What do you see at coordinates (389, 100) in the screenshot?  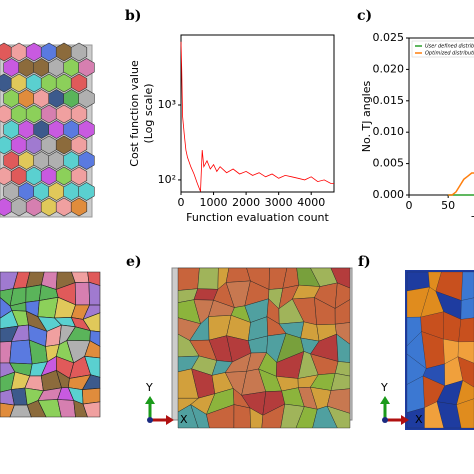 I see `y-tick-label: 0.015` at bounding box center [389, 100].